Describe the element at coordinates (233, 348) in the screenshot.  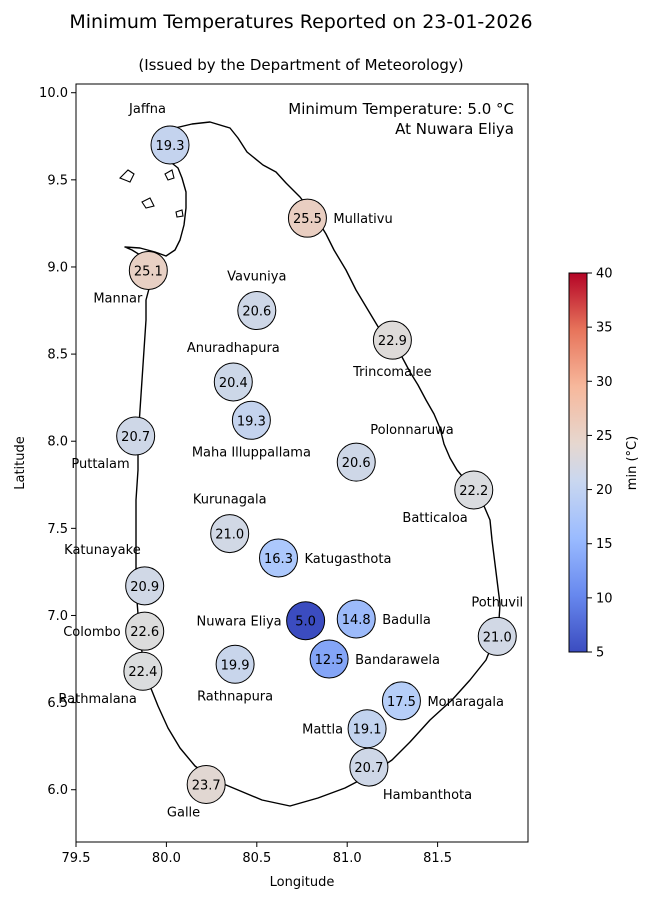
I see `station-name: Anuradhapura` at that location.